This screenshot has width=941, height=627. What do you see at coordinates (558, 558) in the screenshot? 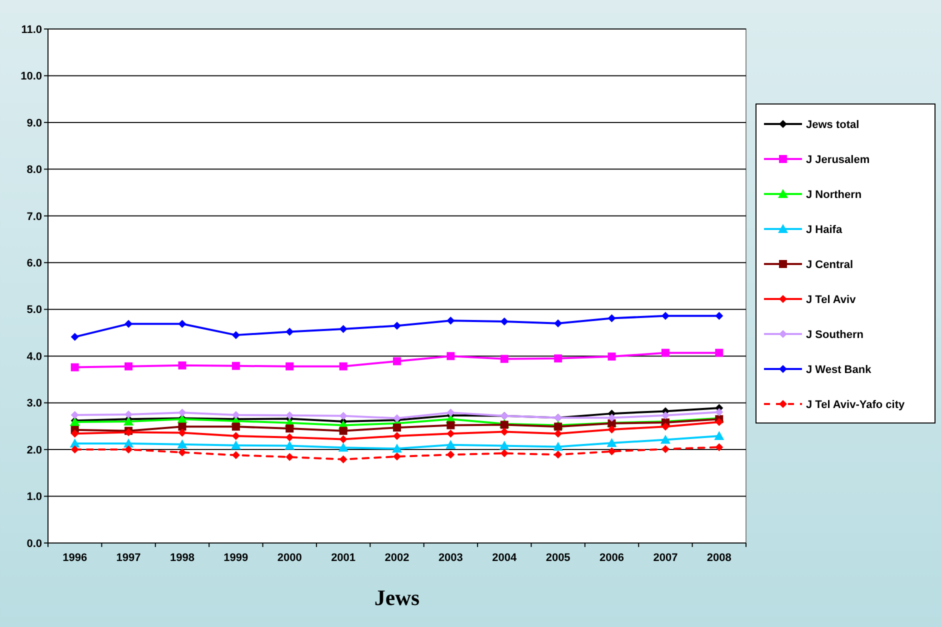
I see `x-tick-label: 2005` at bounding box center [558, 558].